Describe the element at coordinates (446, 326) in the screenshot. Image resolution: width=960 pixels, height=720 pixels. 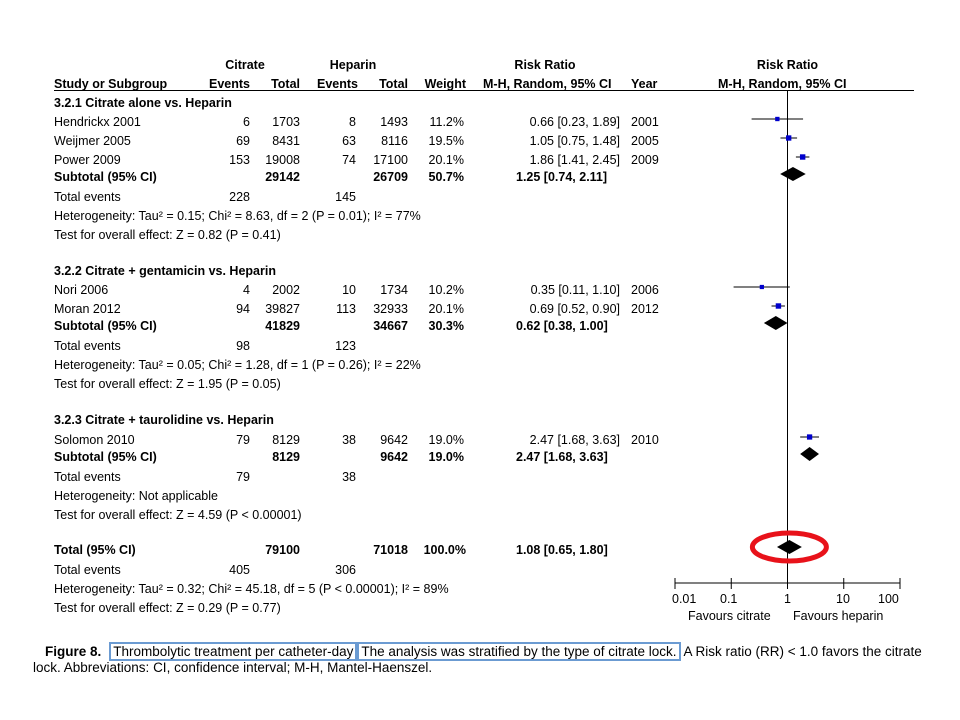
I see `subtotal-weight: 30.3%` at that location.